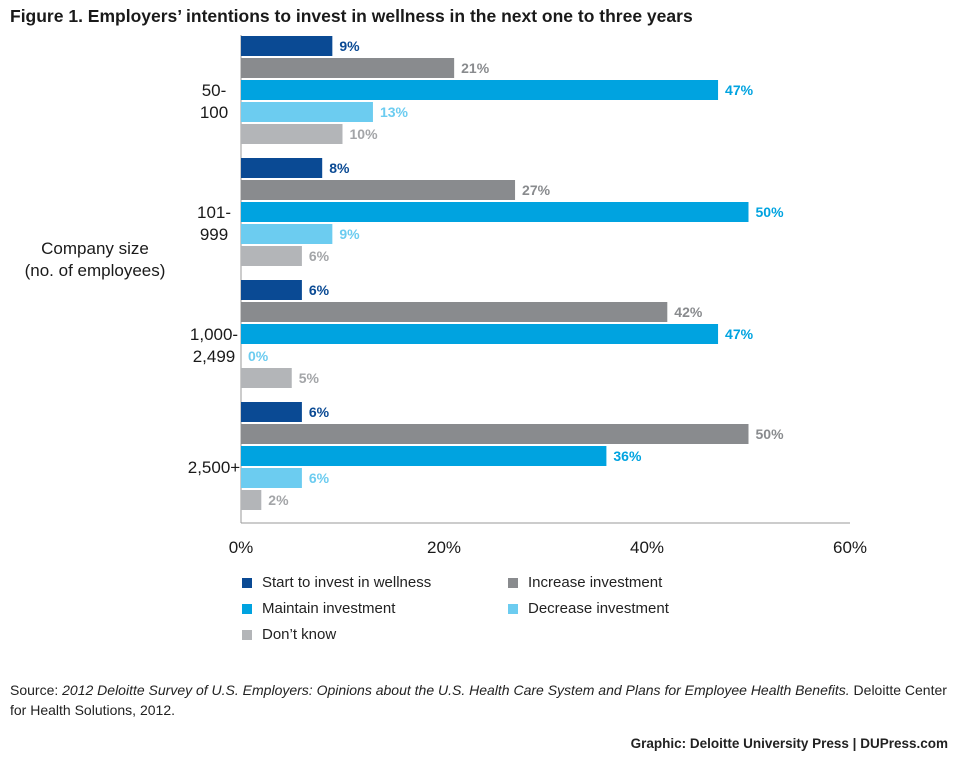 This screenshot has width=960, height=760. Describe the element at coordinates (364, 134) in the screenshot. I see `data-label: 10%` at that location.